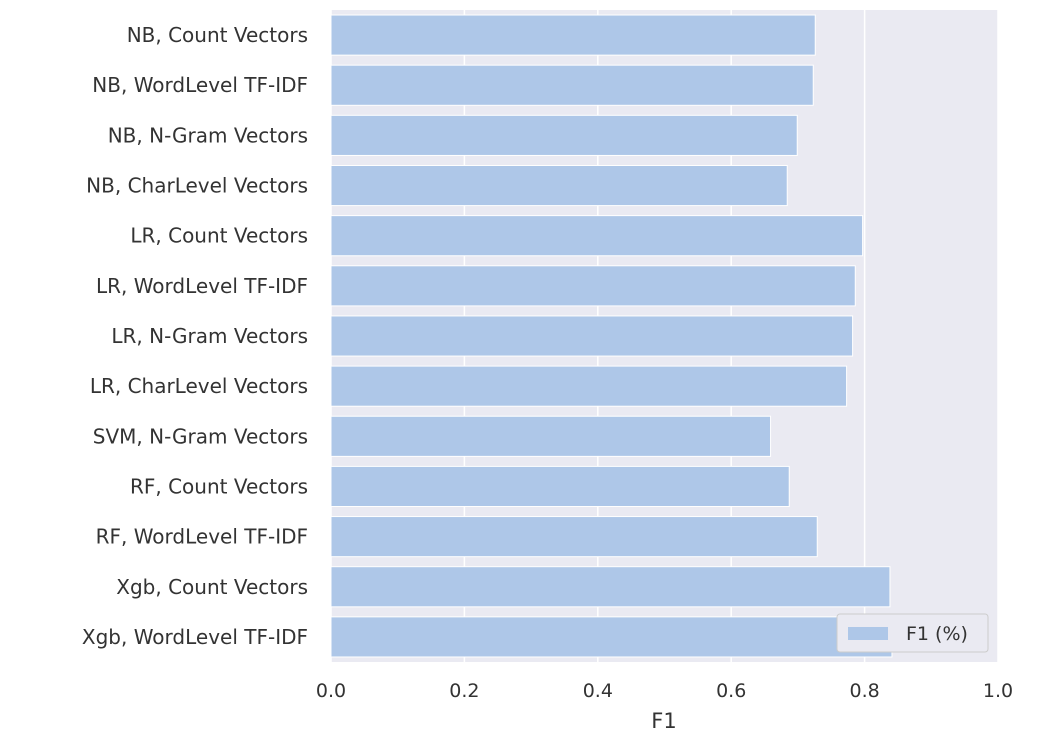 The height and width of the screenshot is (754, 1044). What do you see at coordinates (199, 386) in the screenshot?
I see `category-label: LR, CharLevel Vectors` at bounding box center [199, 386].